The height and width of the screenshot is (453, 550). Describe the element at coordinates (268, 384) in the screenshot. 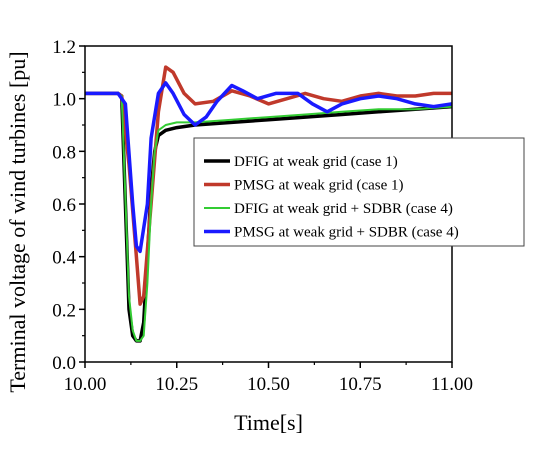

I see `x-tick-label: 10.50` at that location.